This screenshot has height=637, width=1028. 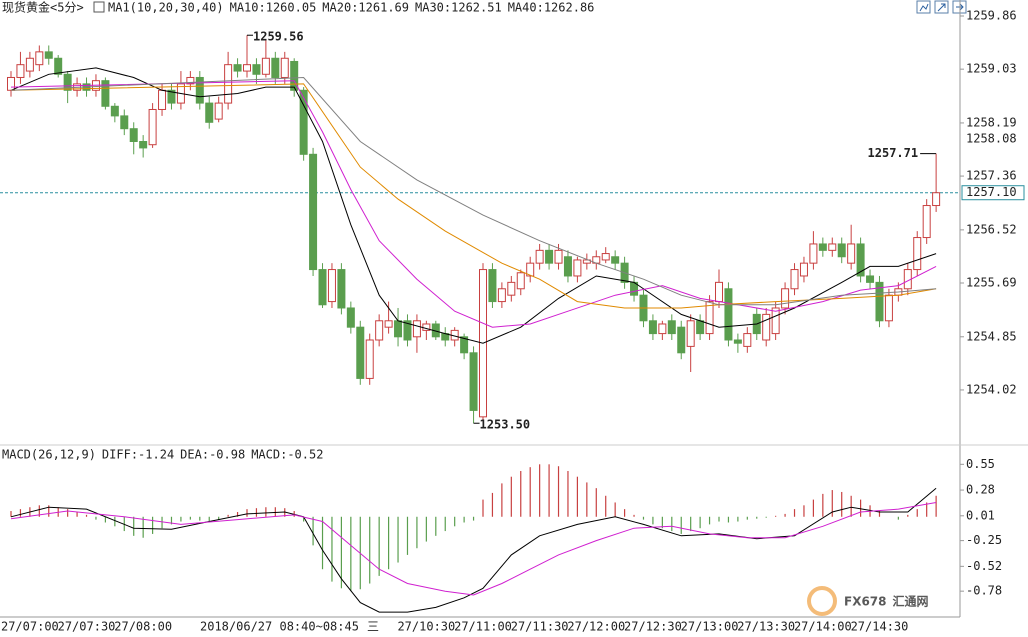 What do you see at coordinates (540, 627) in the screenshot?
I see `x-tick-label: 27/11:30` at bounding box center [540, 627].